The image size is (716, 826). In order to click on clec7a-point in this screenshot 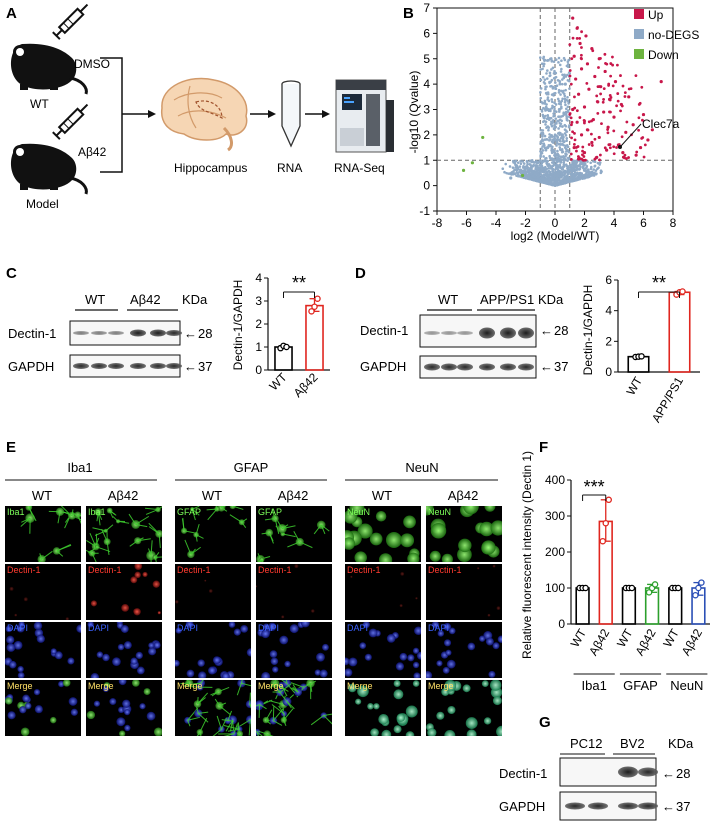, I will do `click(620, 147)`.